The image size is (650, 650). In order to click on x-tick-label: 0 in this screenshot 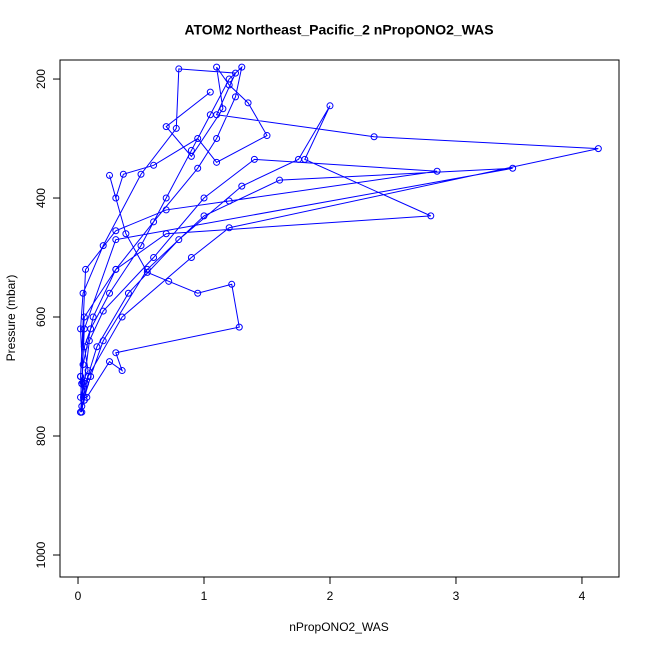, I will do `click(78, 596)`.